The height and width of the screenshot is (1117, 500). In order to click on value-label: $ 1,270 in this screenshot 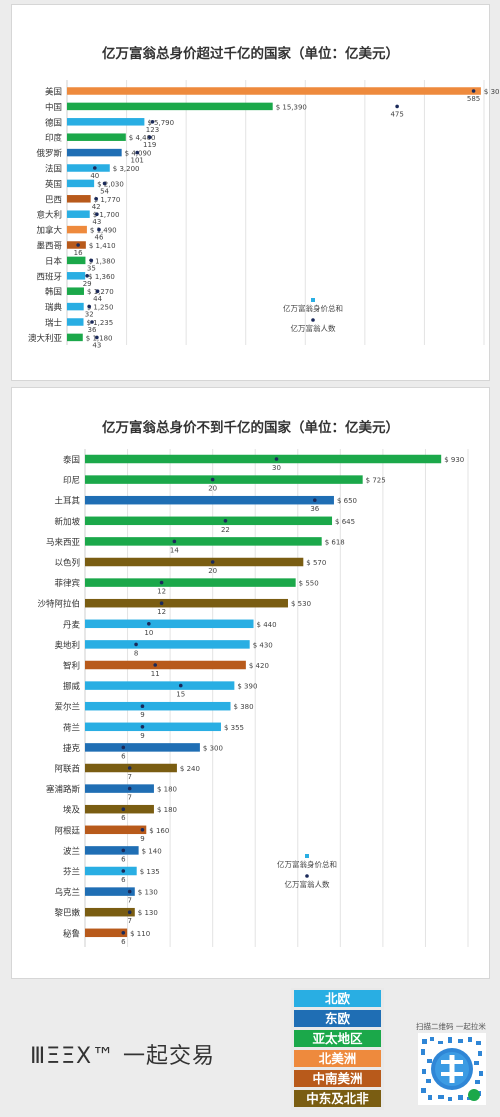, I will do `click(100, 292)`.